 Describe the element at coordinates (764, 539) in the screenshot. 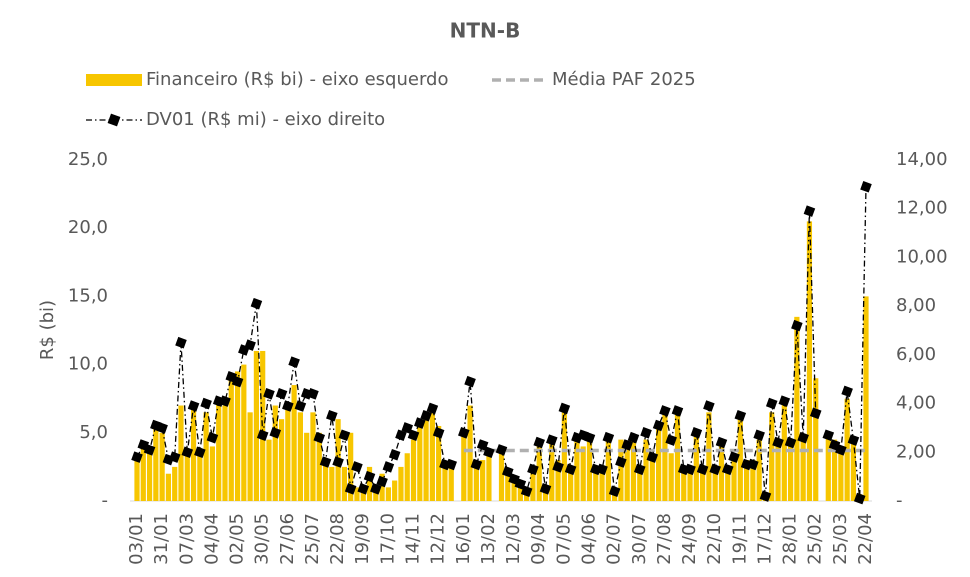

I see `x-tick-label: 17/12` at that location.